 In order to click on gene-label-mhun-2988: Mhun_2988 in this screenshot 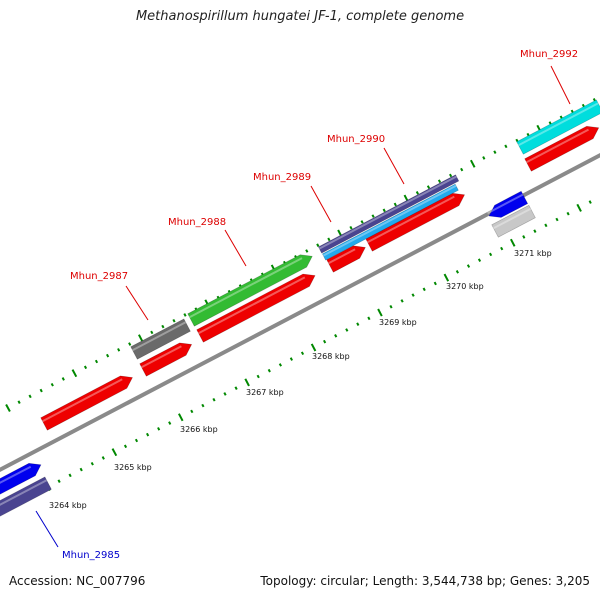, I will do `click(197, 222)`.